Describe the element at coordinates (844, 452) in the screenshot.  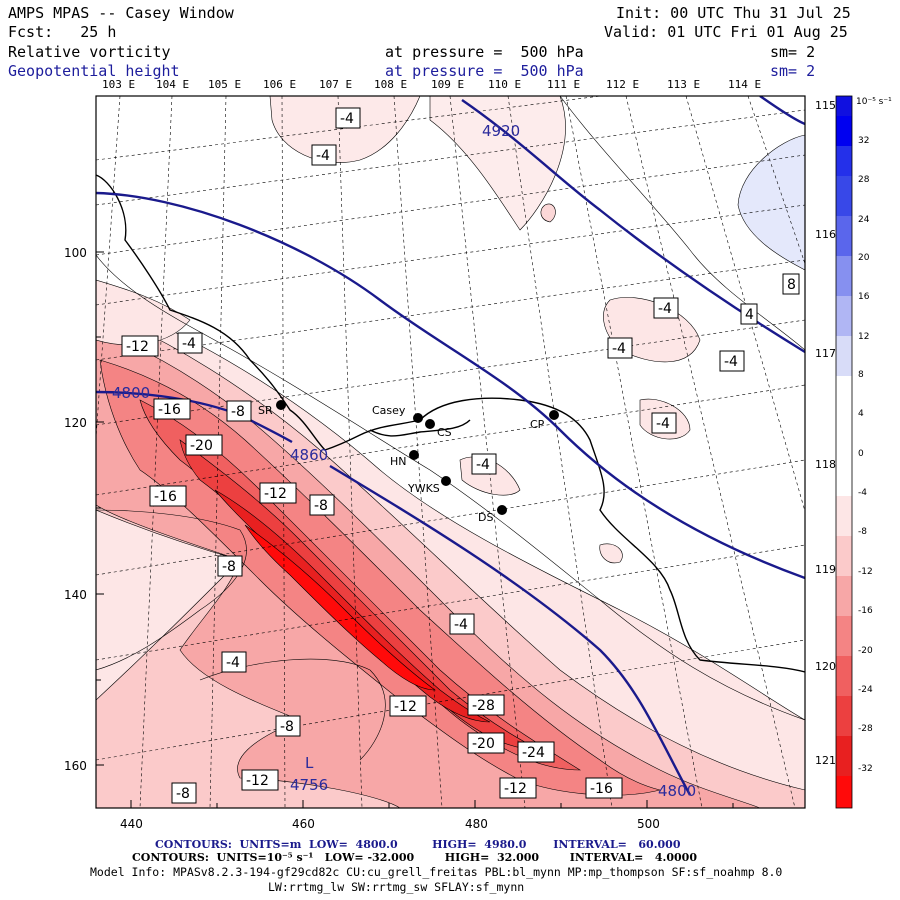
I see `colorbar` at that location.